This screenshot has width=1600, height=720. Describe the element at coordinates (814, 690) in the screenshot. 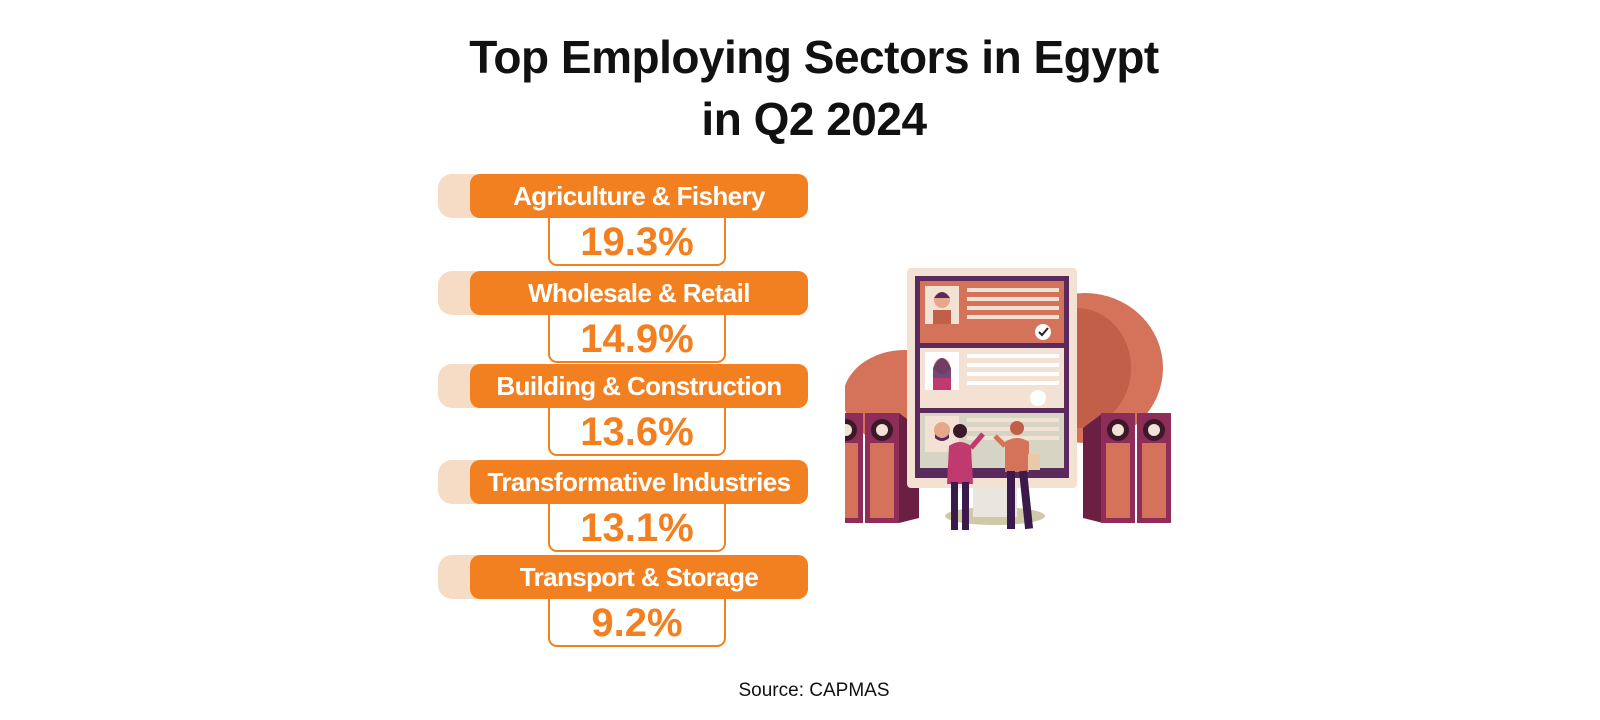

I see `source-note: Source: CAPMAS` at that location.